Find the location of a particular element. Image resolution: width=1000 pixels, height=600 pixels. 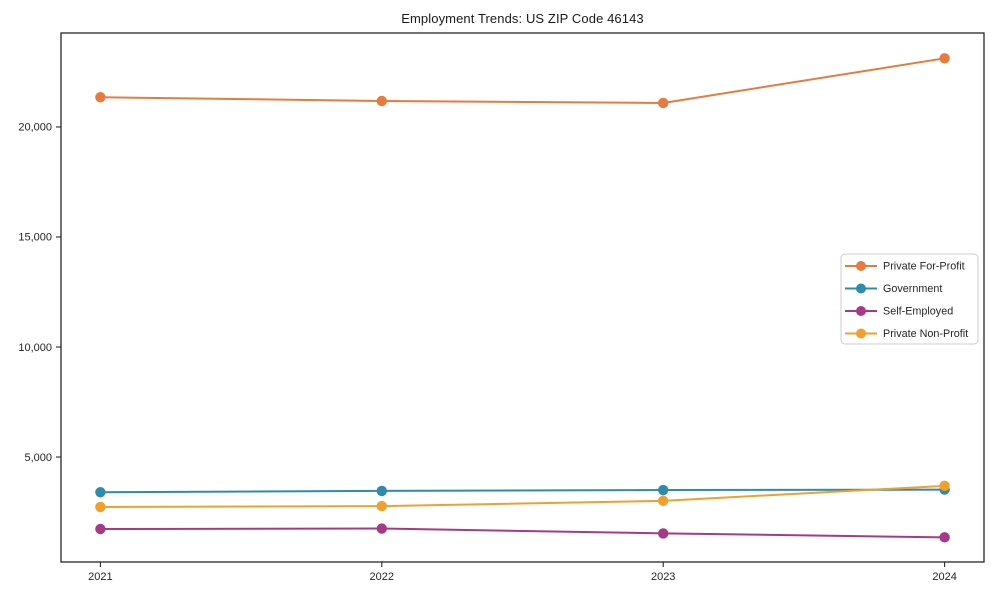

series-line-private-non-profit is located at coordinates (522, 496).